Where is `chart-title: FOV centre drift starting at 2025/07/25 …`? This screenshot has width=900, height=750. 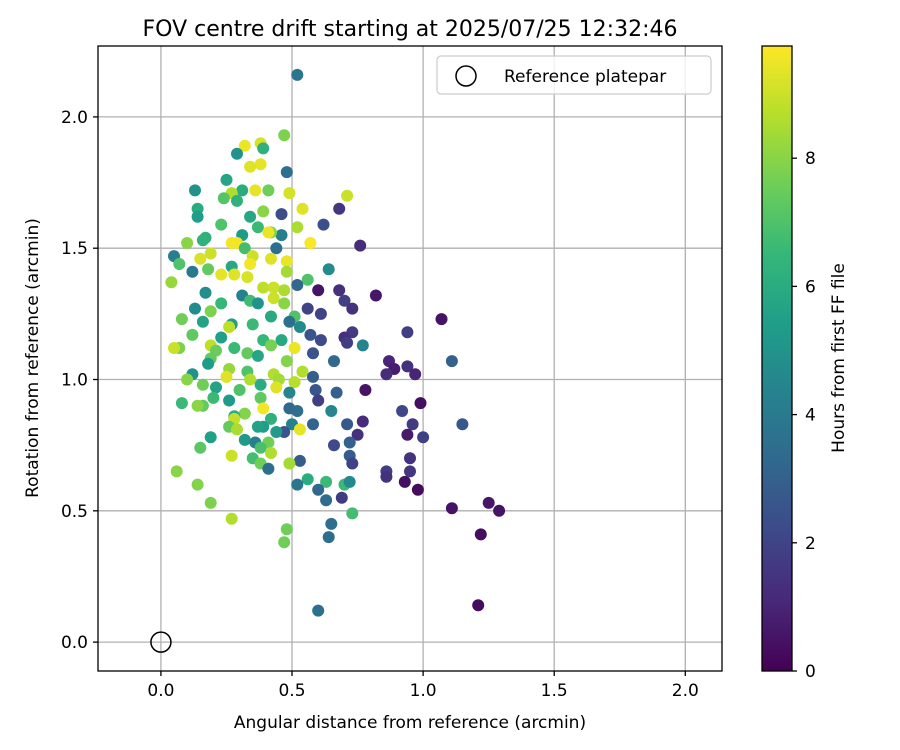 chart-title: FOV centre drift starting at 2025/07/25 … is located at coordinates (410, 29).